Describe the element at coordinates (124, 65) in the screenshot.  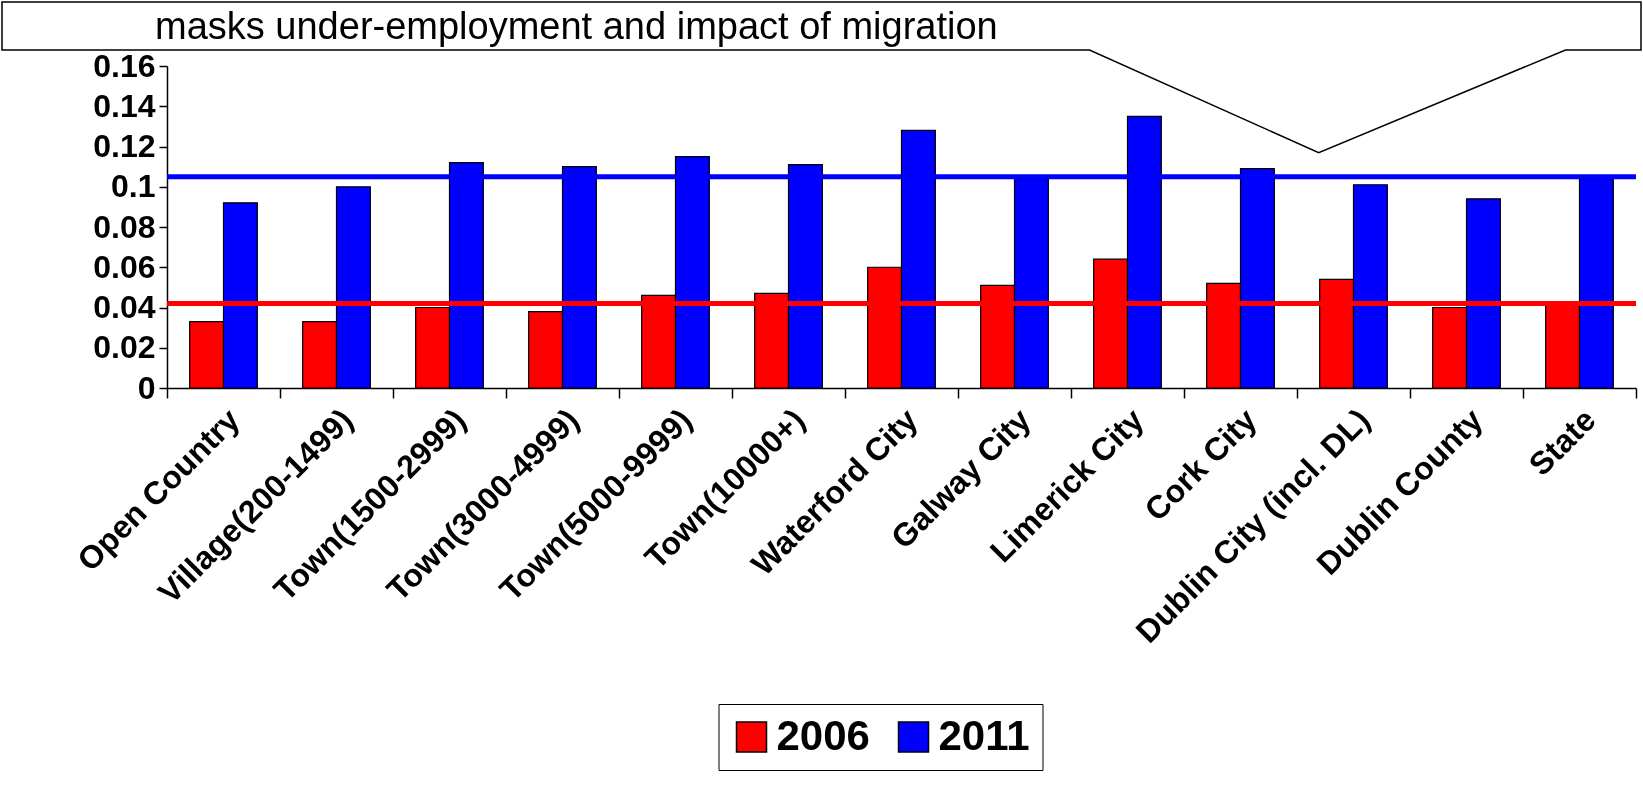
I see `y-tick-label: 0.16` at that location.